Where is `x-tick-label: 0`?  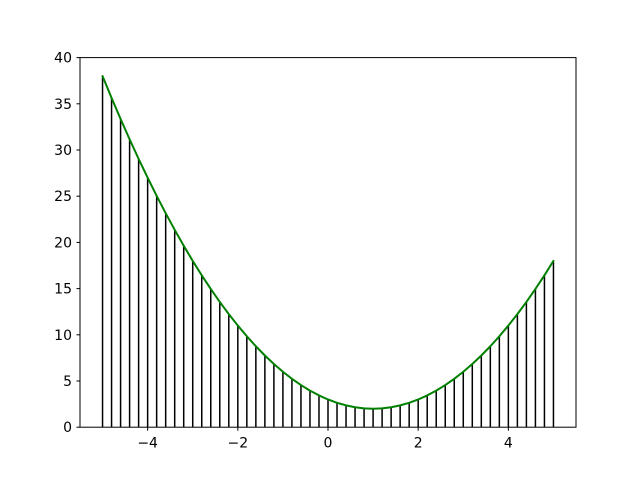
x-tick-label: 0 is located at coordinates (328, 444).